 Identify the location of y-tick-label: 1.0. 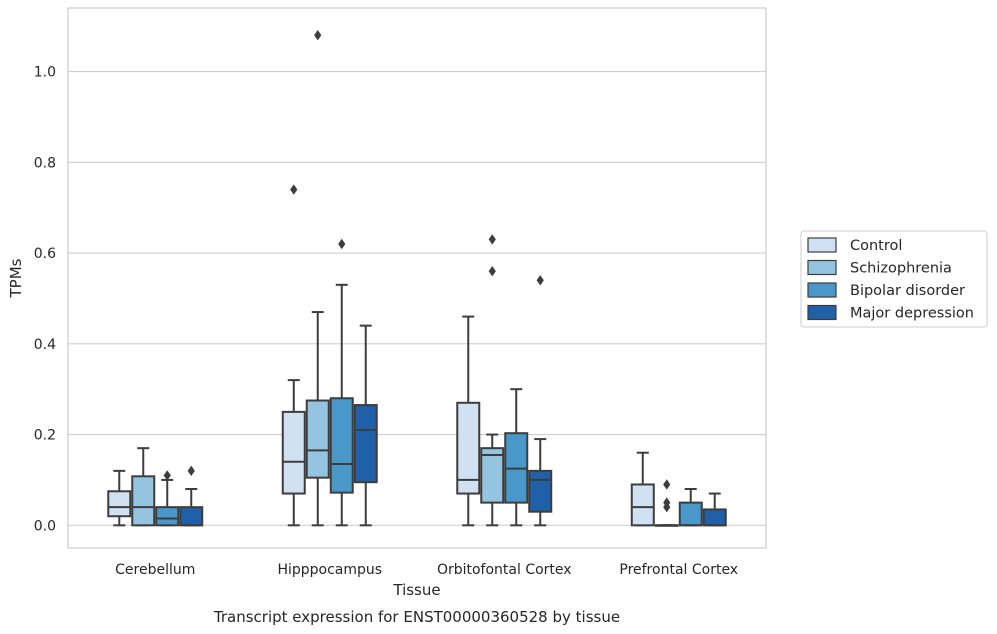
(45, 73).